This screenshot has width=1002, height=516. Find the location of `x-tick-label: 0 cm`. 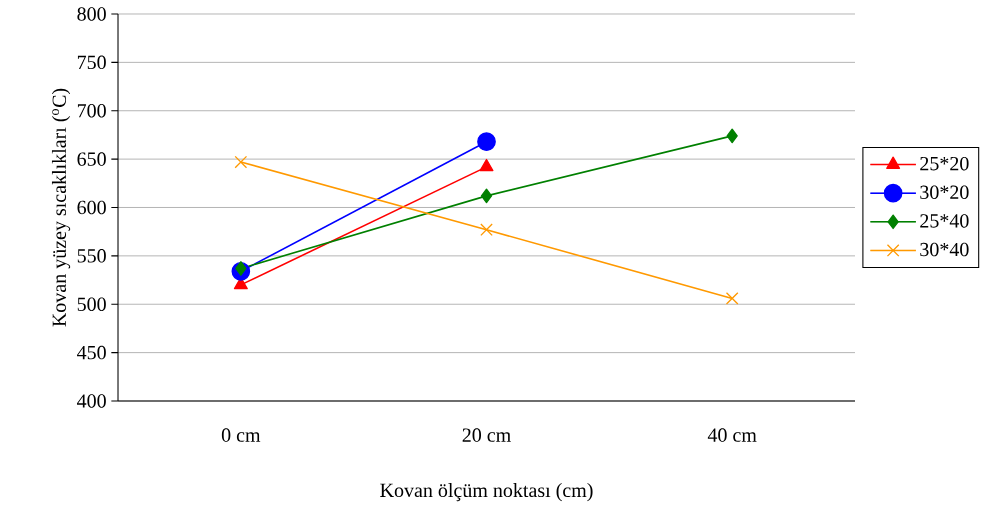

x-tick-label: 0 cm is located at coordinates (241, 435).